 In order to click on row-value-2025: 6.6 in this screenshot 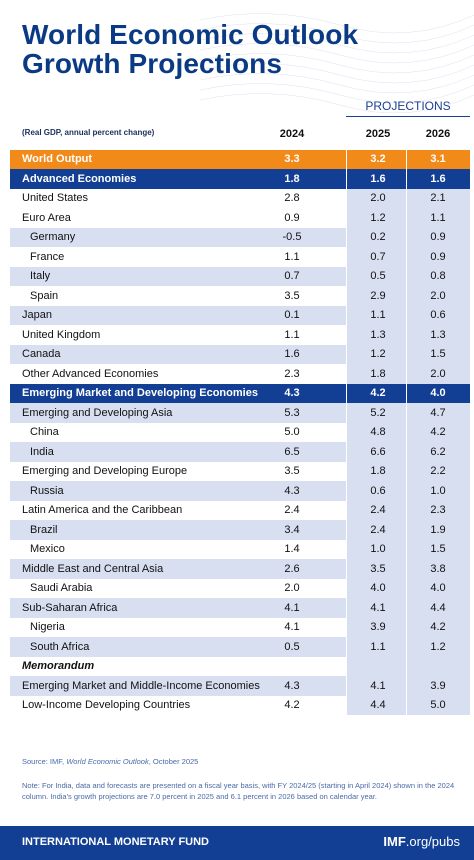, I will do `click(378, 451)`.